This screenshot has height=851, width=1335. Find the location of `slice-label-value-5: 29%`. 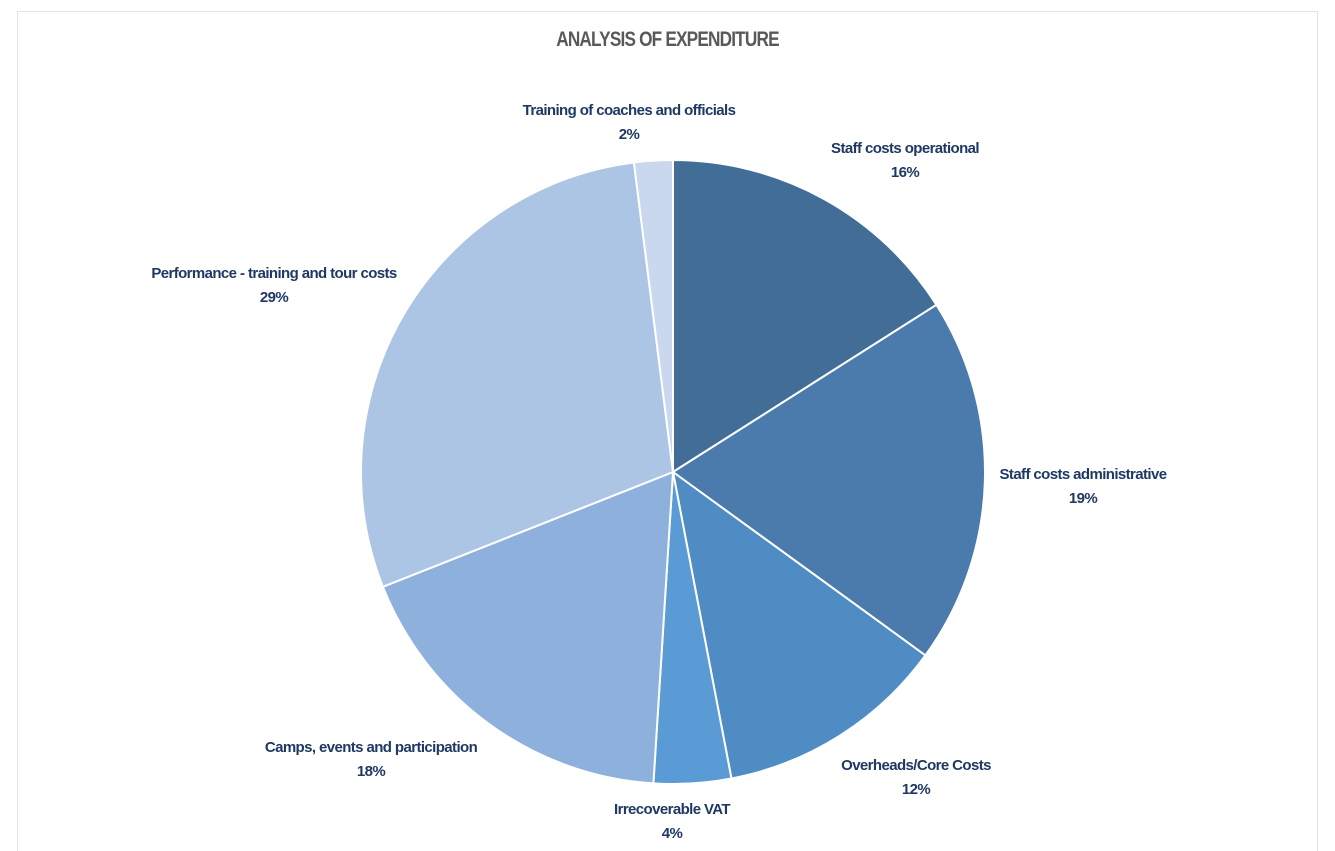

slice-label-value-5: 29% is located at coordinates (274, 297).